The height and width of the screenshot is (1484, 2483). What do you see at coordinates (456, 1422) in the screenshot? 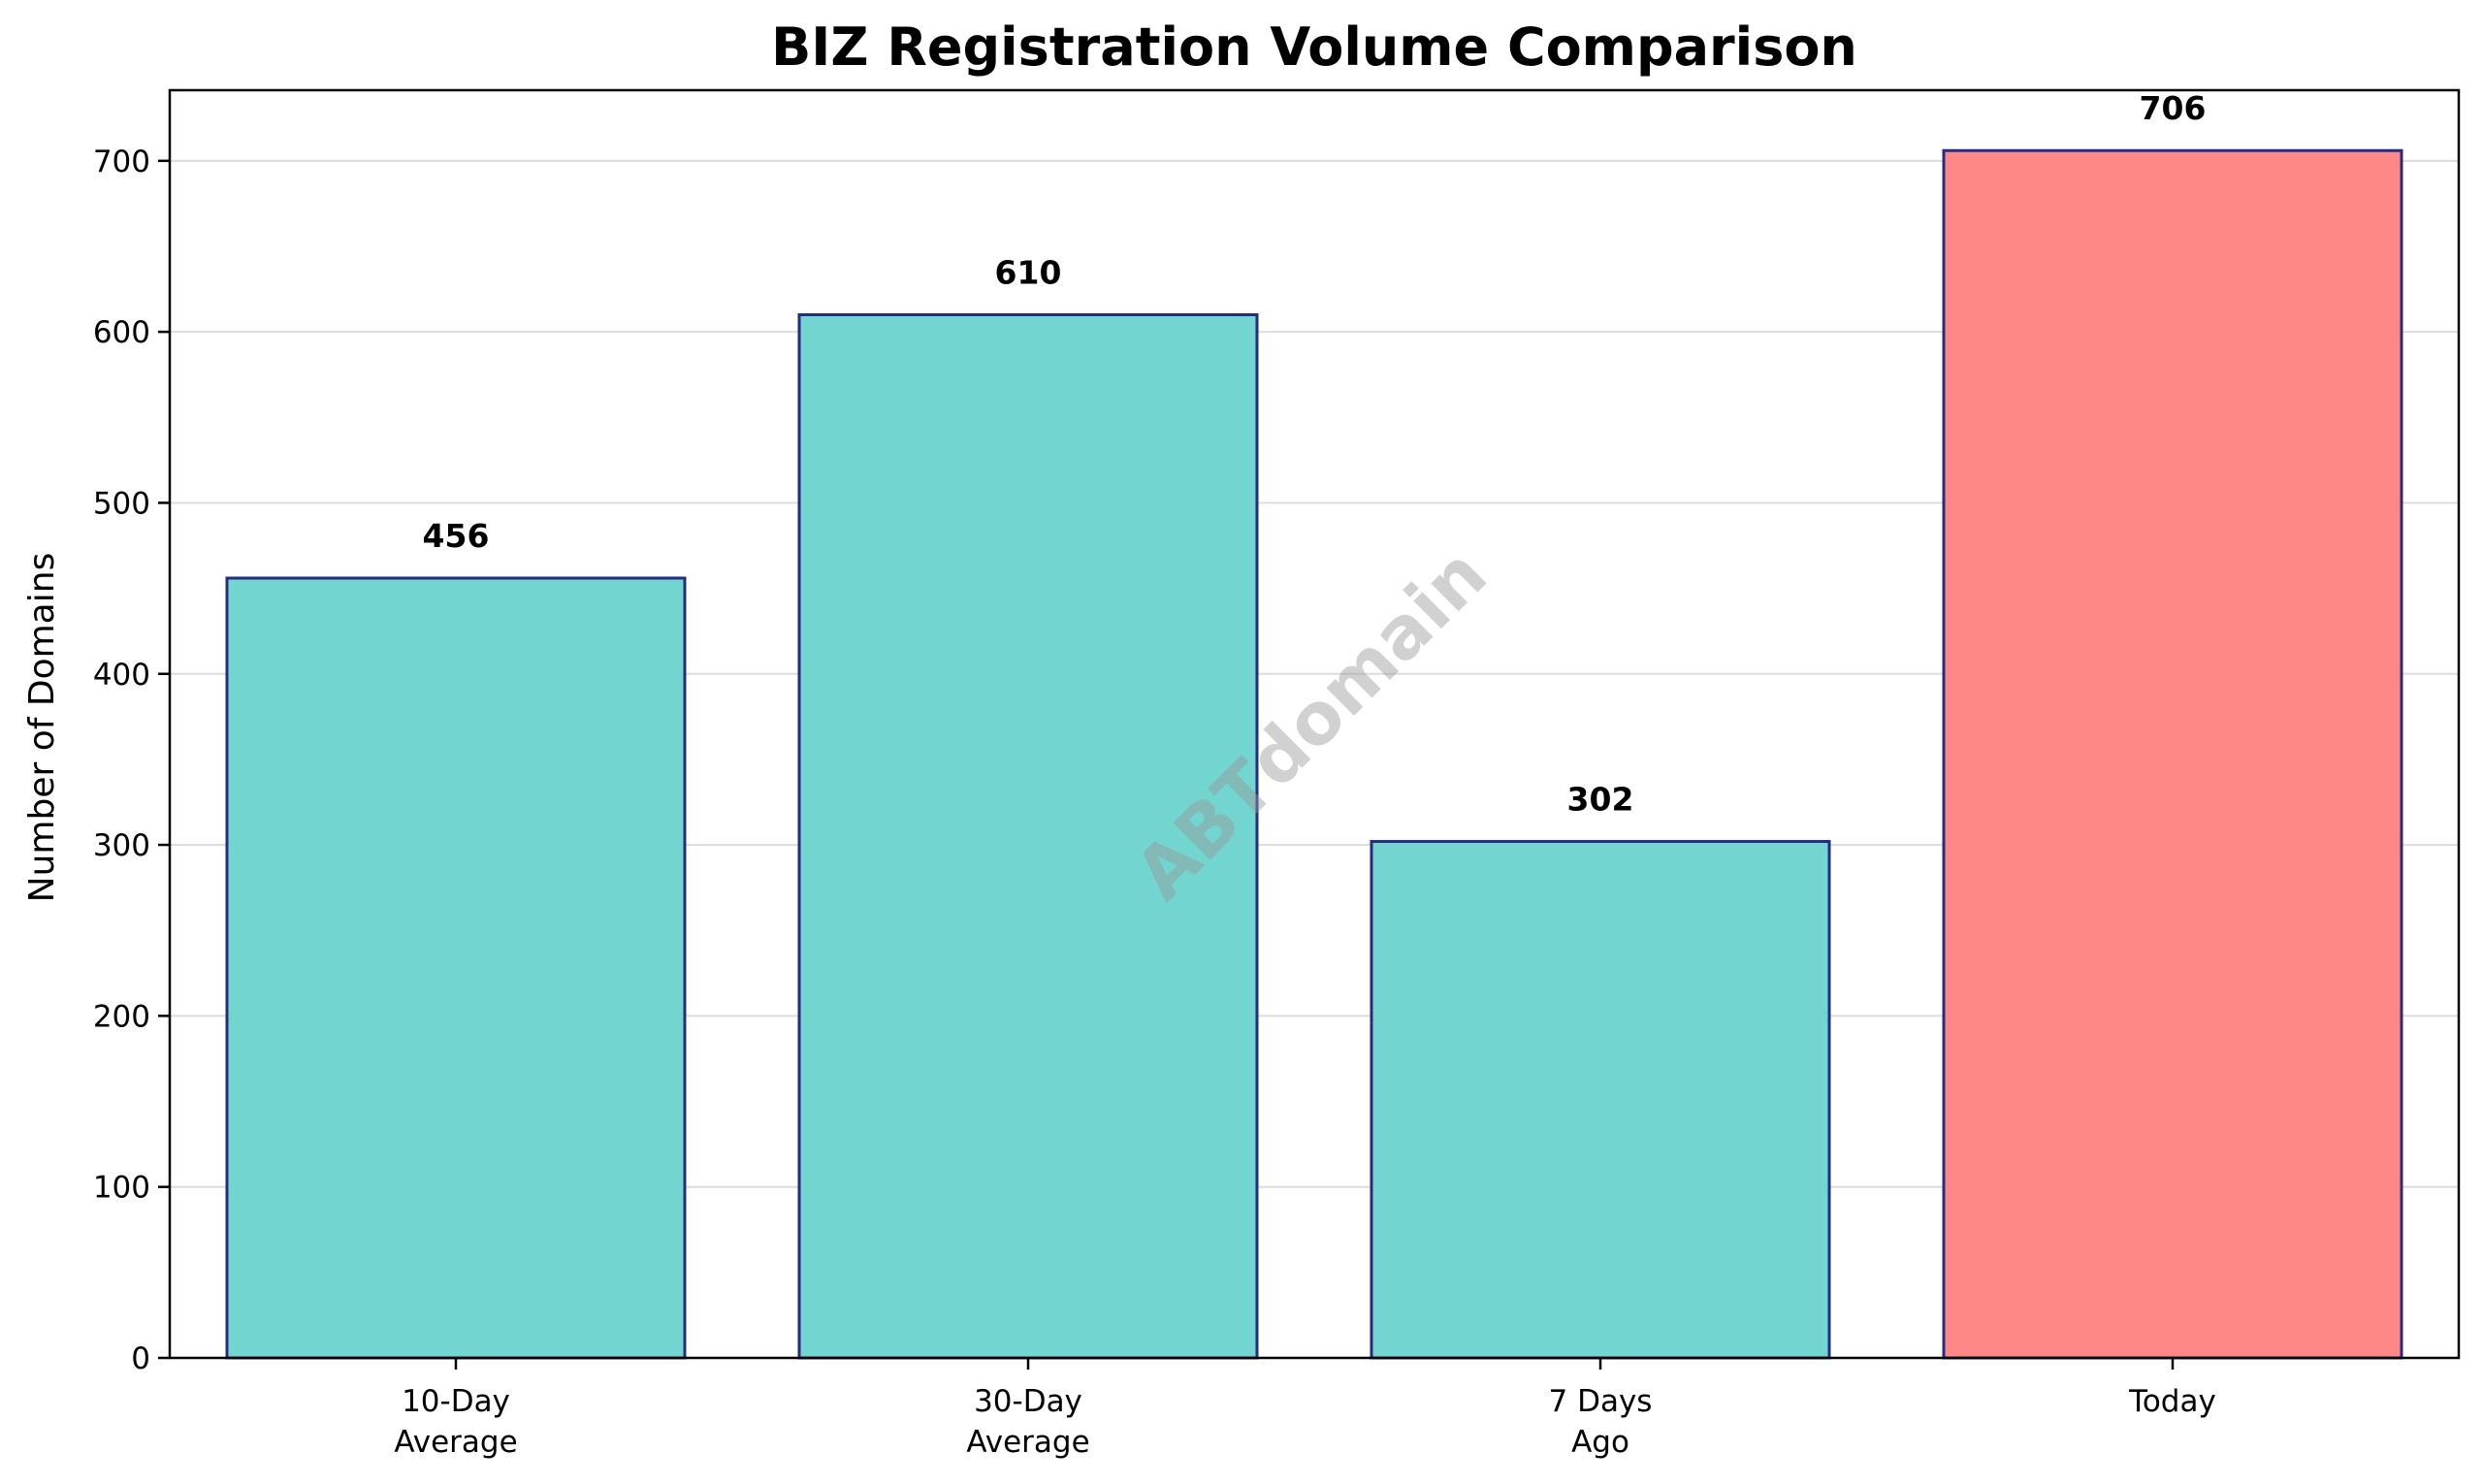
I see `x-tick-label: 10-Day Average` at bounding box center [456, 1422].